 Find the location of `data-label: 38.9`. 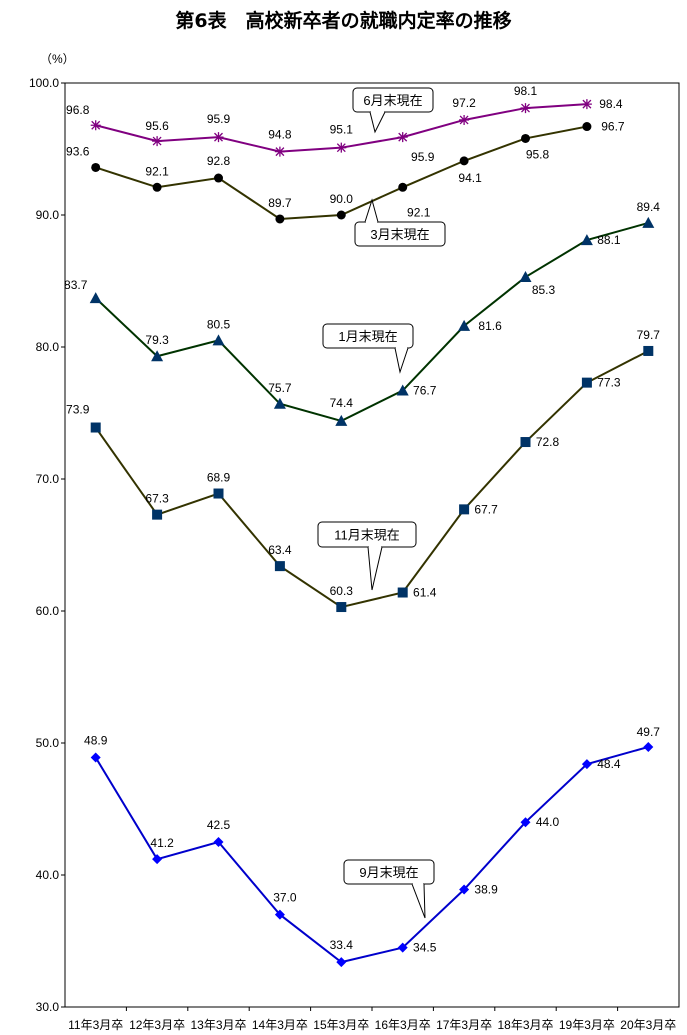

data-label: 38.9 is located at coordinates (486, 890).